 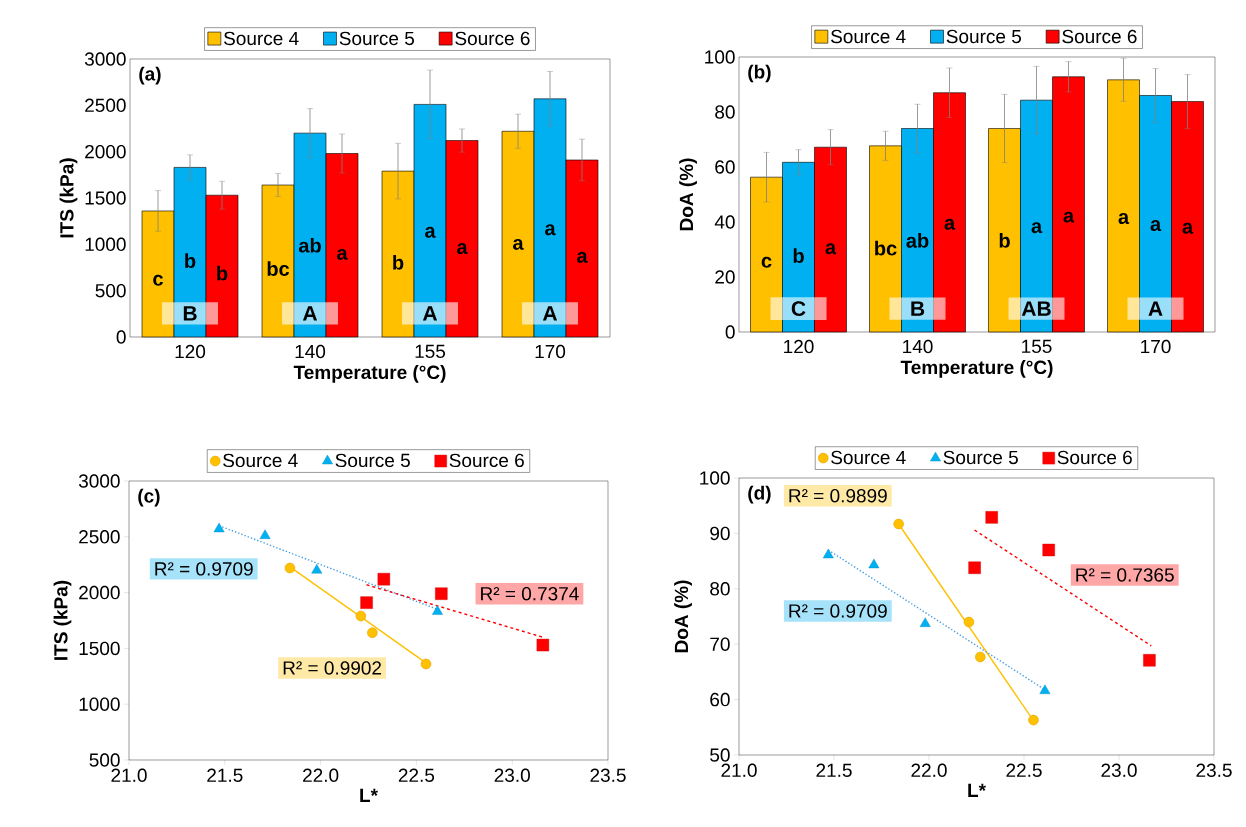 I want to click on annotation: R² = 0.9899, so click(x=838, y=496).